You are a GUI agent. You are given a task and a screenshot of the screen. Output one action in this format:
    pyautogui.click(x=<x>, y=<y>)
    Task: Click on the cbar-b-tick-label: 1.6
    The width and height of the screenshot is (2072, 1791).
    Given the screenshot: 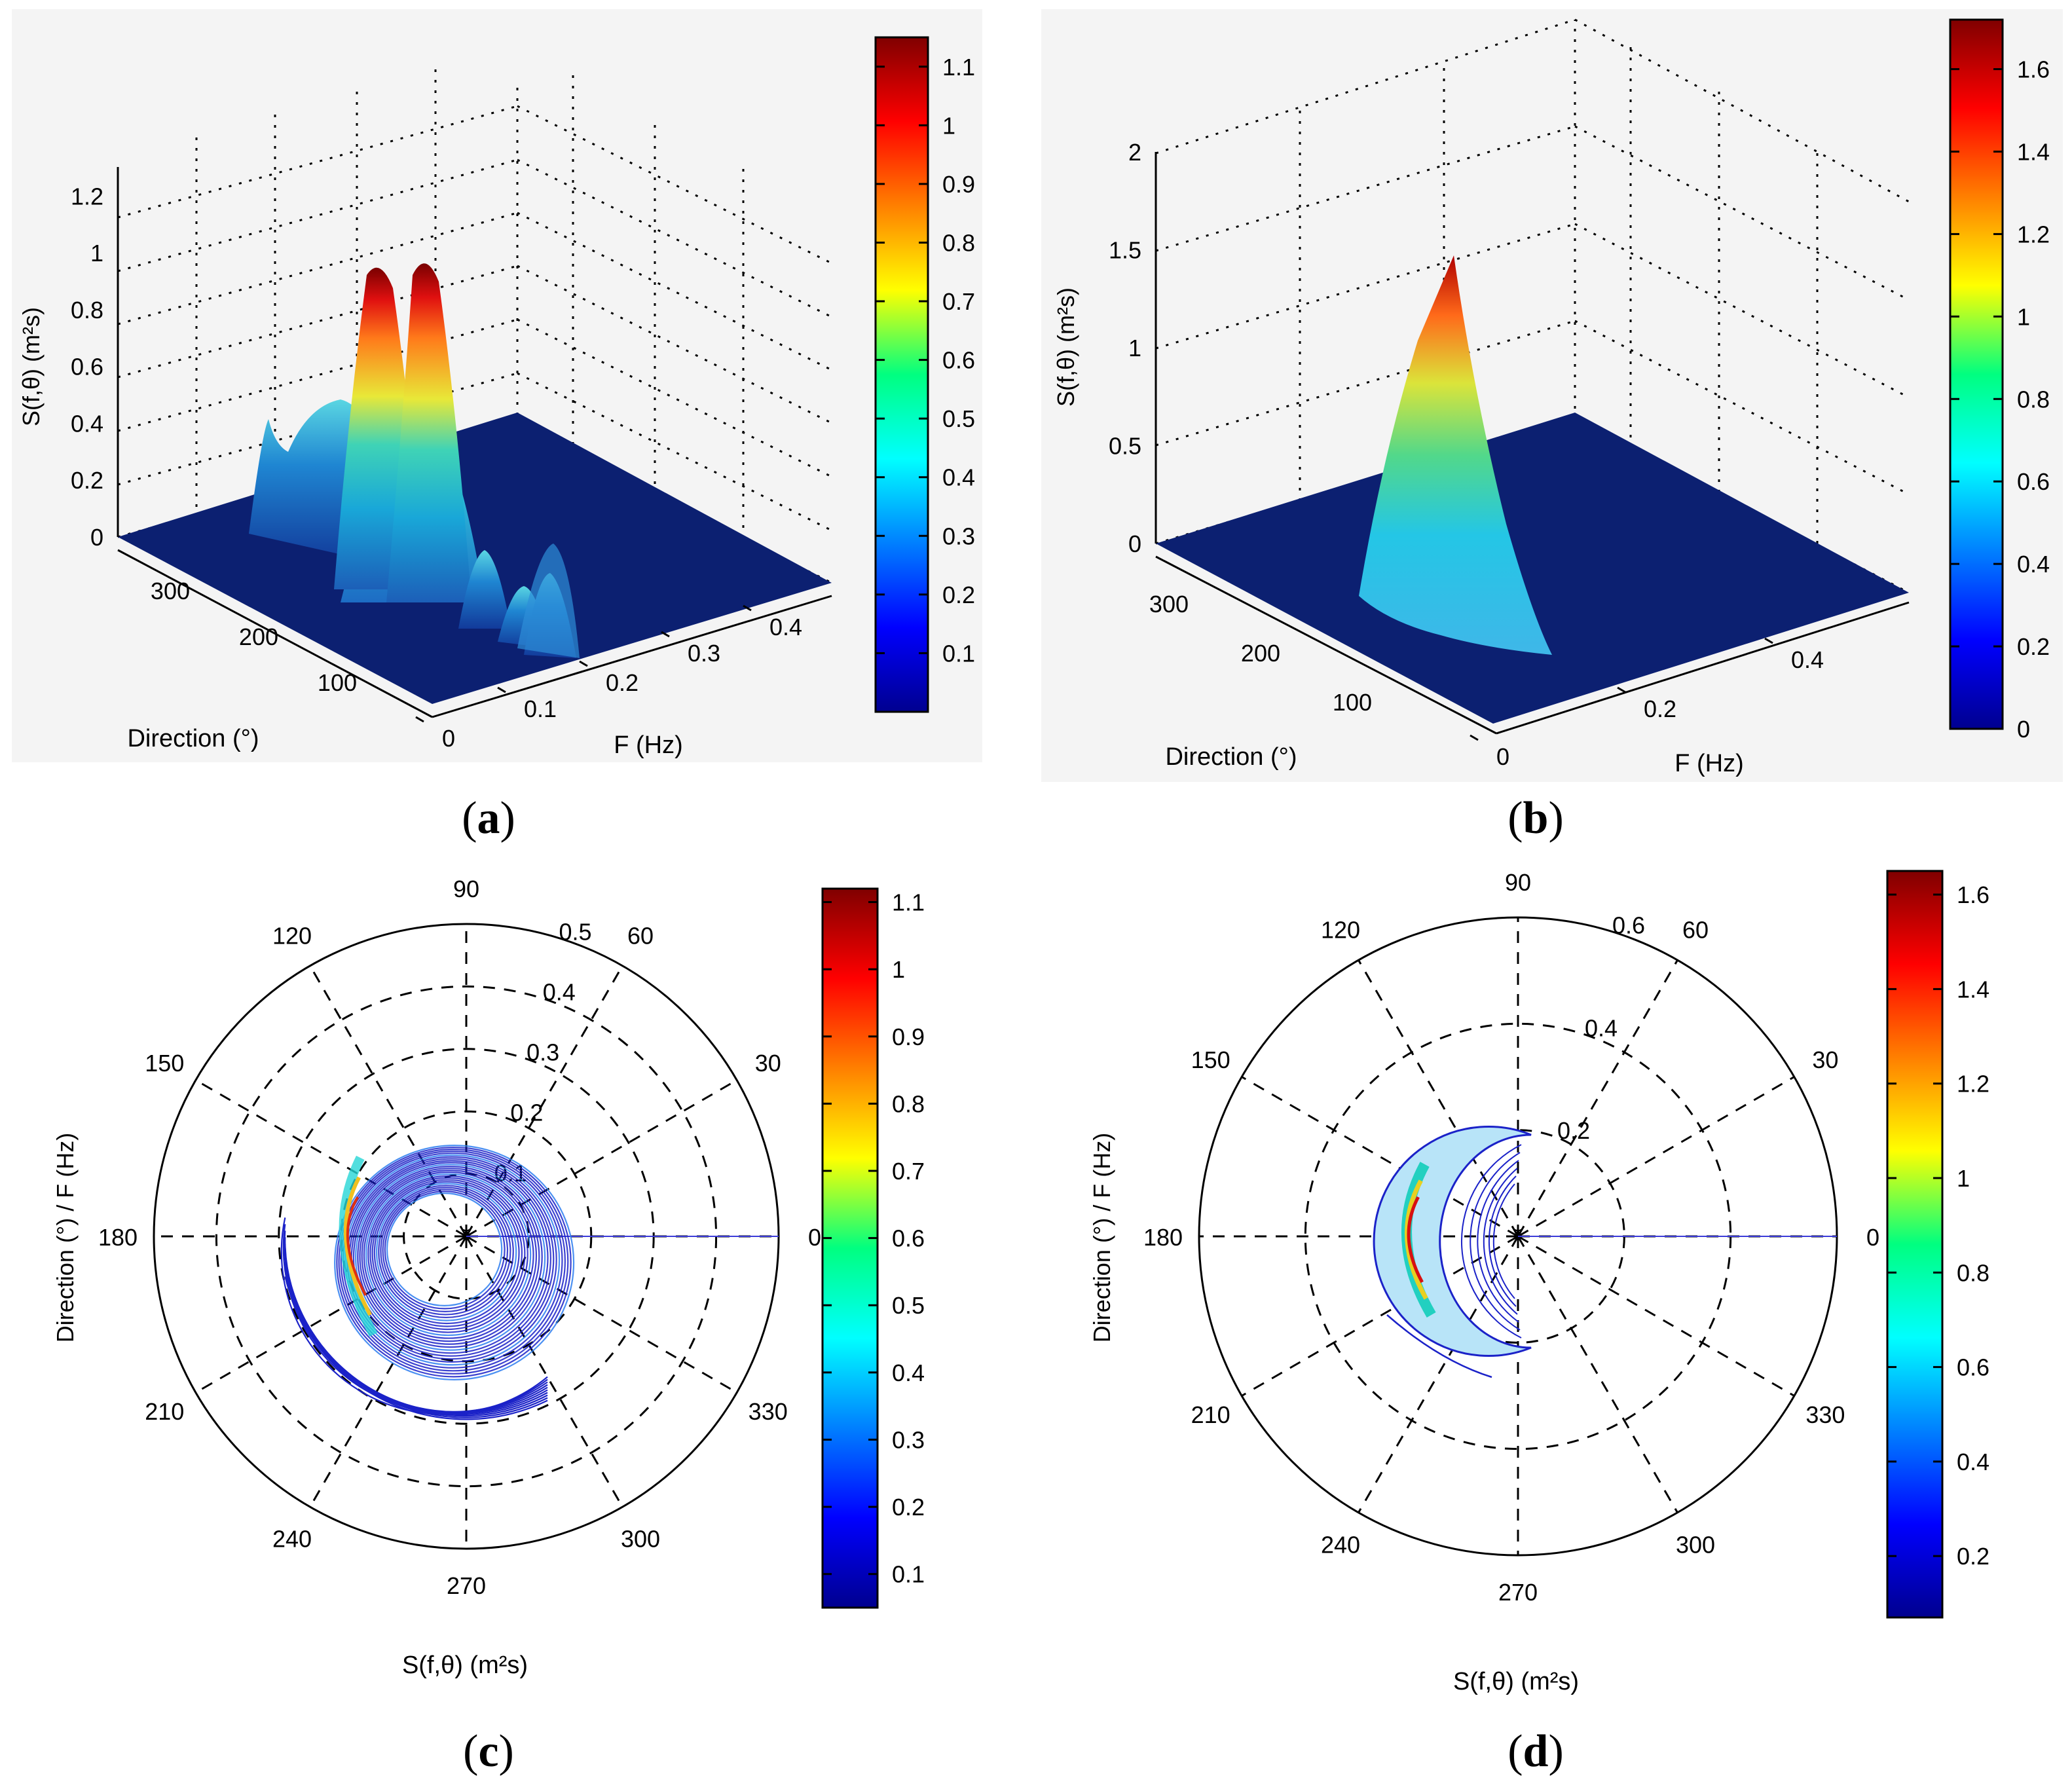 What is the action you would take?
    pyautogui.click(x=2033, y=69)
    